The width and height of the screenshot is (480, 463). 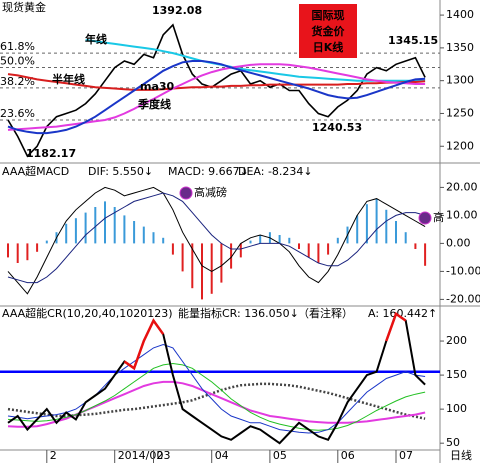 What do you see at coordinates (461, 455) in the screenshot?
I see `x-unit: 日线` at bounding box center [461, 455].